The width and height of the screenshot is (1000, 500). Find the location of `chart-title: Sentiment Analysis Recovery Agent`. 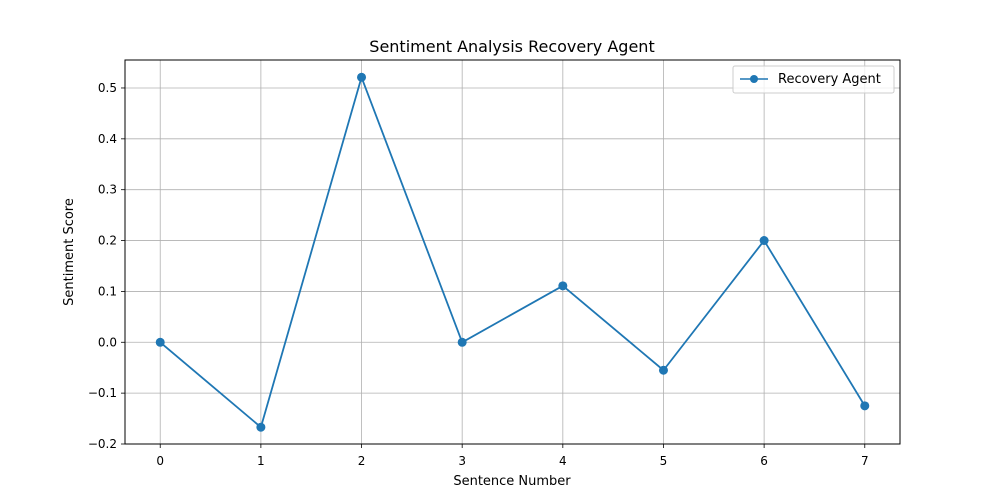

chart-title: Sentiment Analysis Recovery Agent is located at coordinates (511, 46).